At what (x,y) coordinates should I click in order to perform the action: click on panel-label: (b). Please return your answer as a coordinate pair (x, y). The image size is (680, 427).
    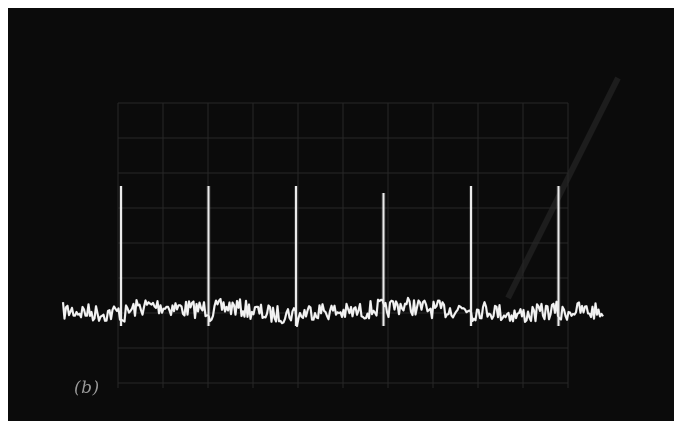
    Looking at the image, I should click on (87, 388).